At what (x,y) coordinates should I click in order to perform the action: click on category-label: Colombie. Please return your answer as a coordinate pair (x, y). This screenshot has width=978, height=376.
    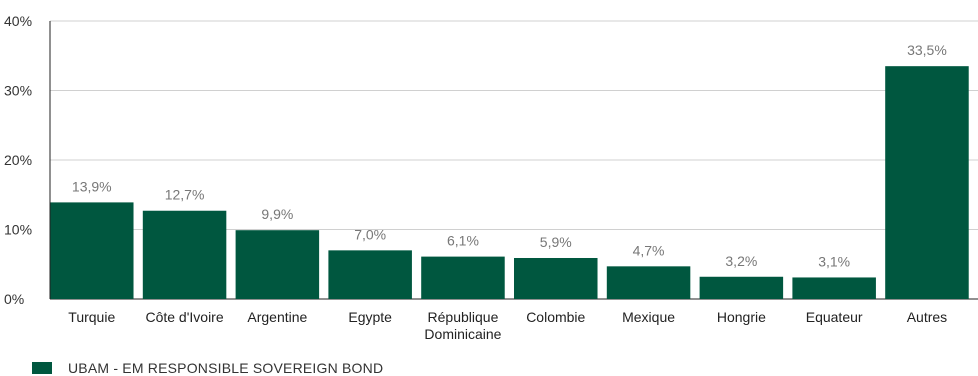
    Looking at the image, I should click on (555, 317).